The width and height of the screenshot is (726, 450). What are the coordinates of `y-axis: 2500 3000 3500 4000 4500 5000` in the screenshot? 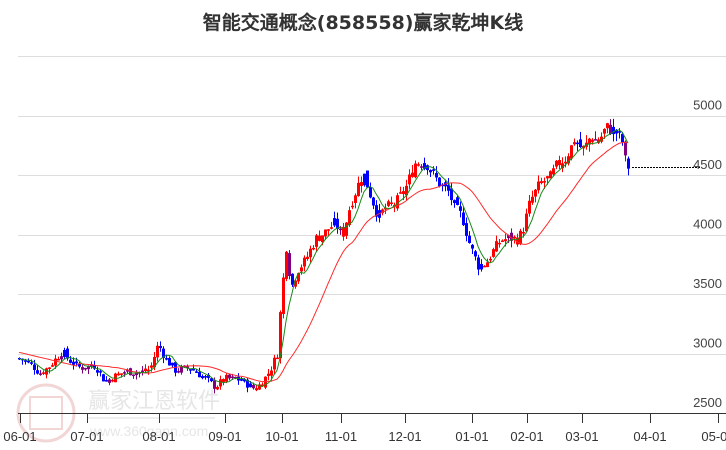 It's located at (707, 254).